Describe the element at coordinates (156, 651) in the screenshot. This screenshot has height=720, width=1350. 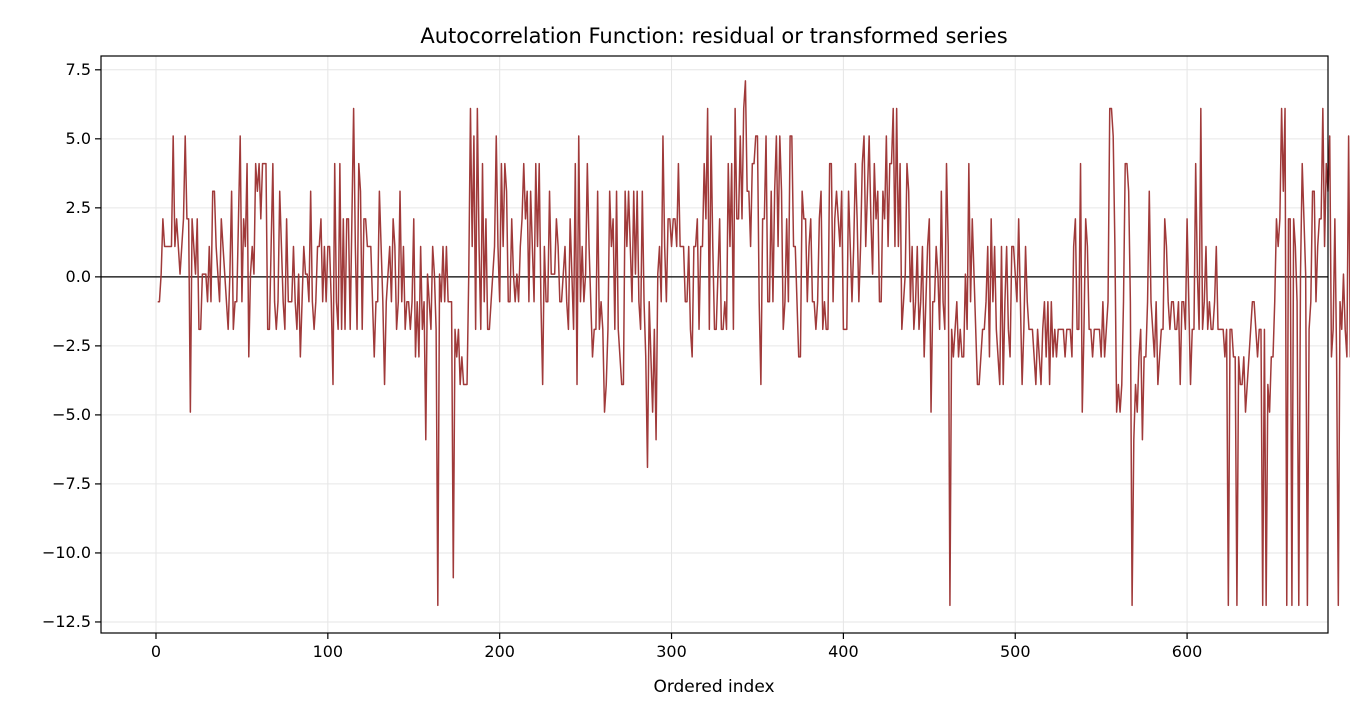
I see `x-tick-label: 0` at that location.